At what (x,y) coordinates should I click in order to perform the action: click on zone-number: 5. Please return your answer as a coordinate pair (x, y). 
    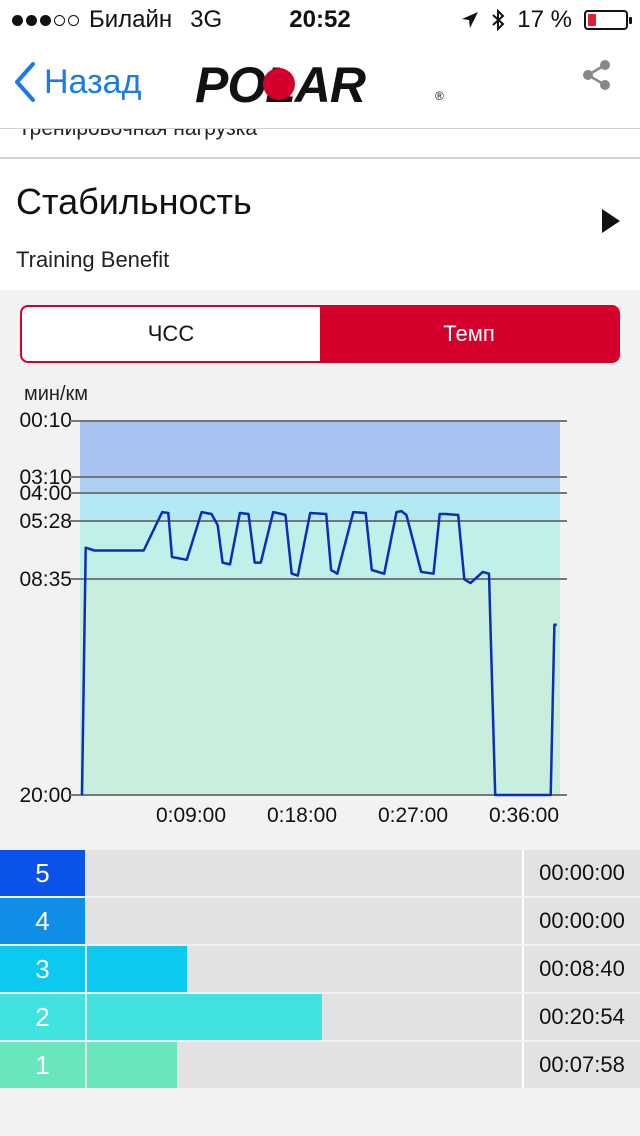
    Looking at the image, I should click on (42, 873).